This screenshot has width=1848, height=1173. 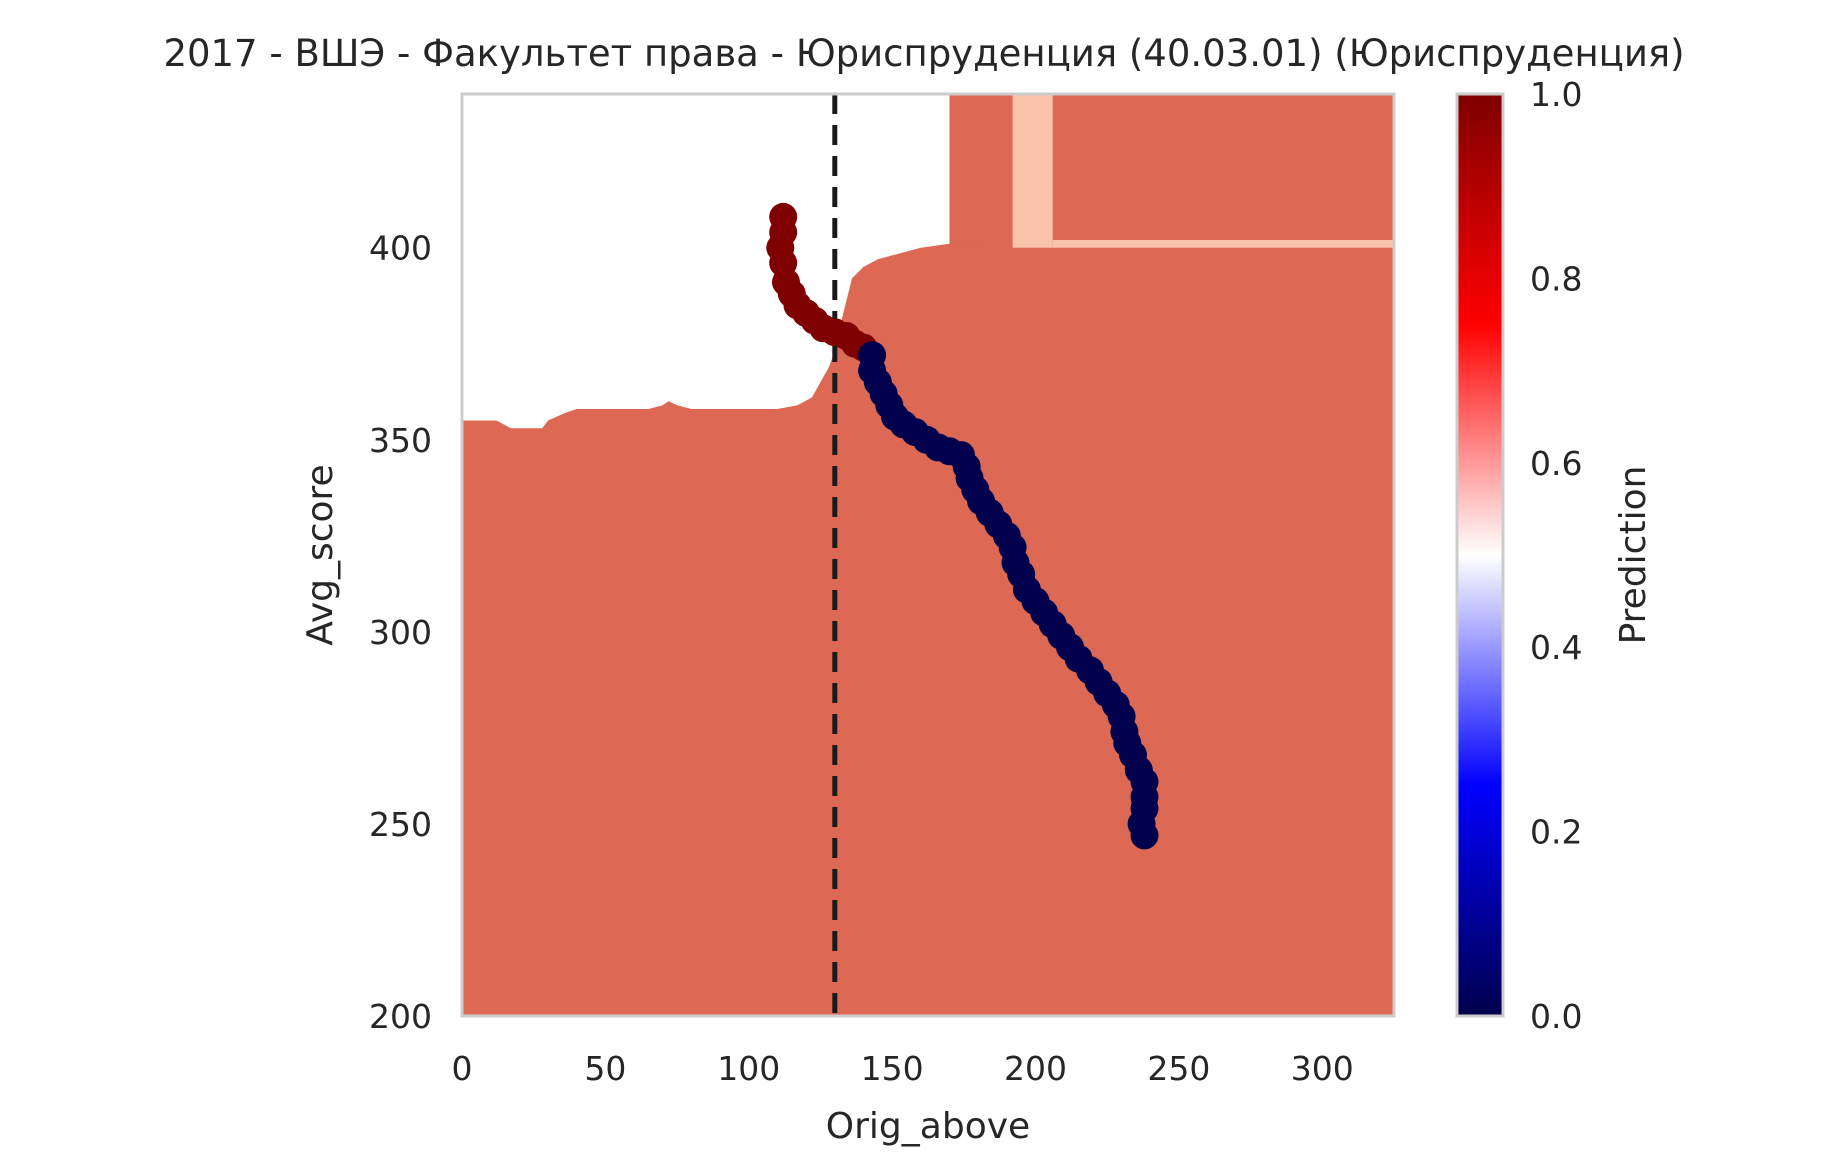 I want to click on x-axis-label: Orig_above, so click(x=928, y=1126).